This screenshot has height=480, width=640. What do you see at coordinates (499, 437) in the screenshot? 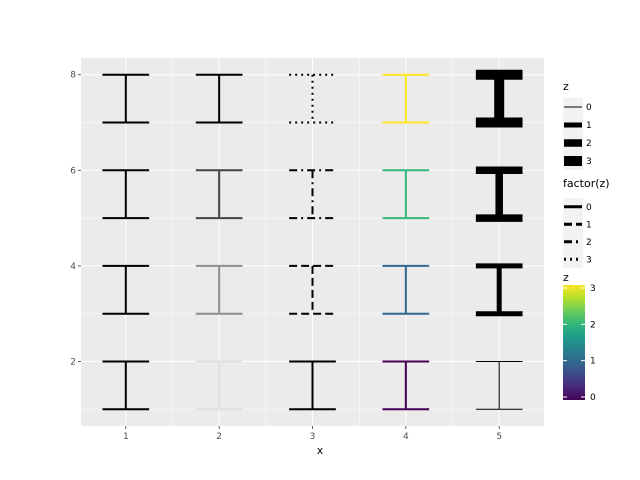
I see `x-tick-label: 5` at bounding box center [499, 437].